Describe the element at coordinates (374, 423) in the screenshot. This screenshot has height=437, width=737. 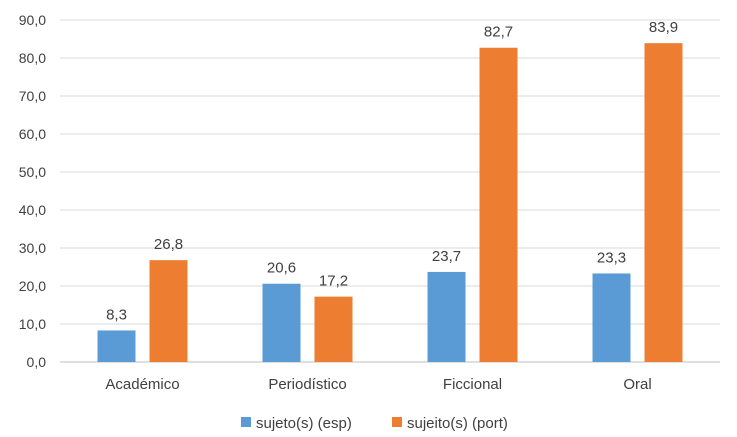
I see `legend: sujeto(s) (esp) sujeito(s) (port)` at that location.